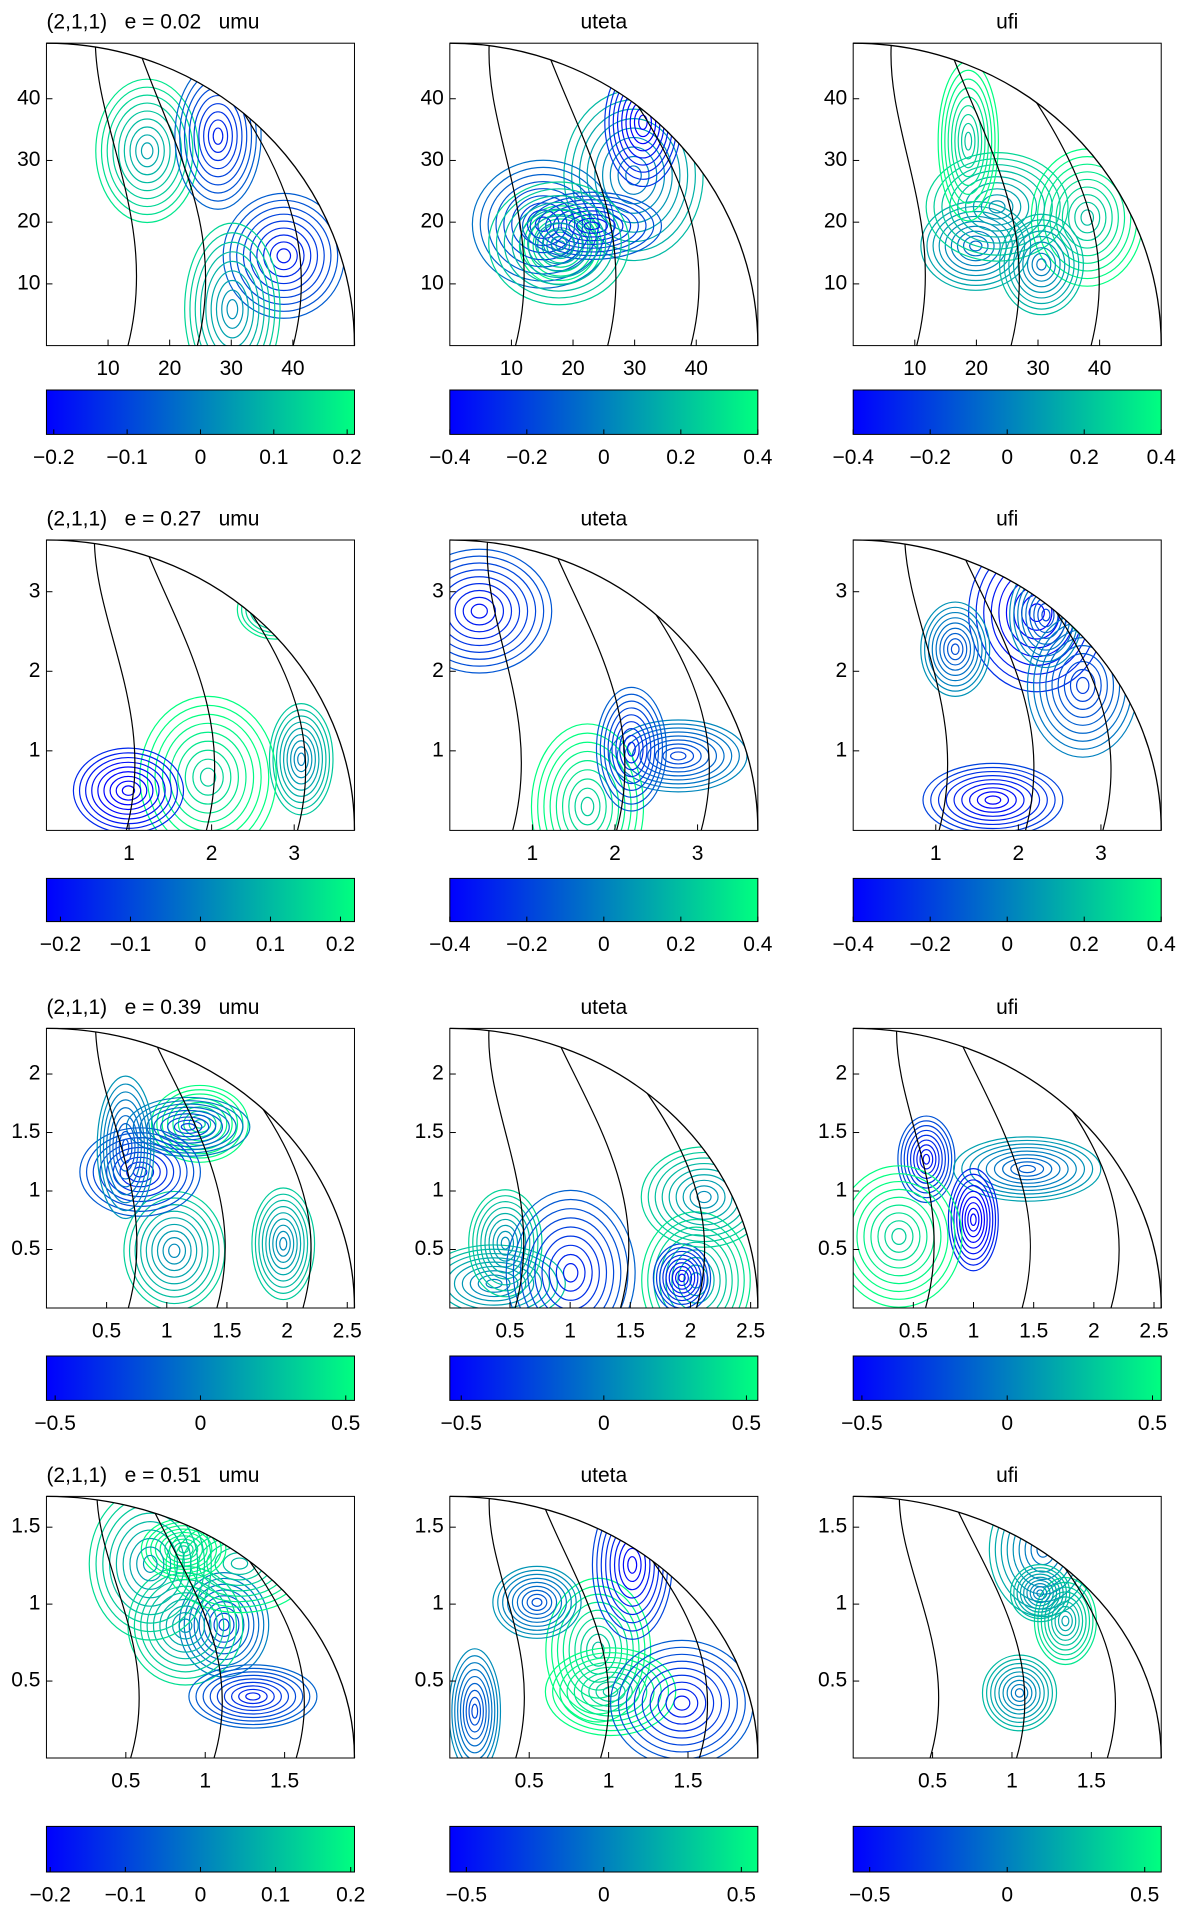 The width and height of the screenshot is (1193, 1914). I want to click on contour-field, so click(986, 1168).